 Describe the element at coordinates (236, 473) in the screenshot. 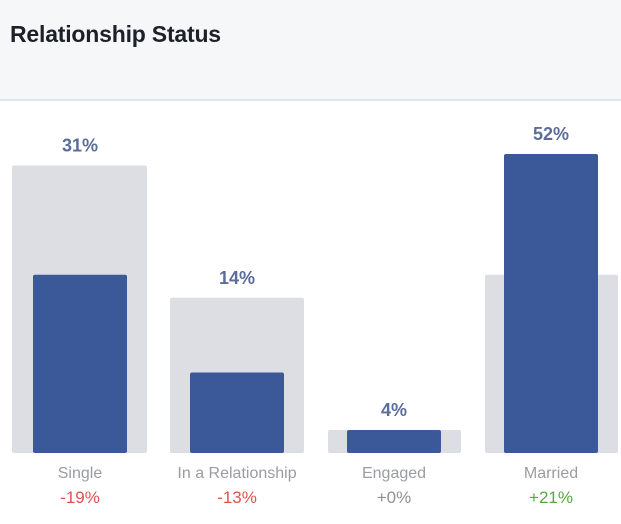

I see `category-label: In a Relationship` at that location.